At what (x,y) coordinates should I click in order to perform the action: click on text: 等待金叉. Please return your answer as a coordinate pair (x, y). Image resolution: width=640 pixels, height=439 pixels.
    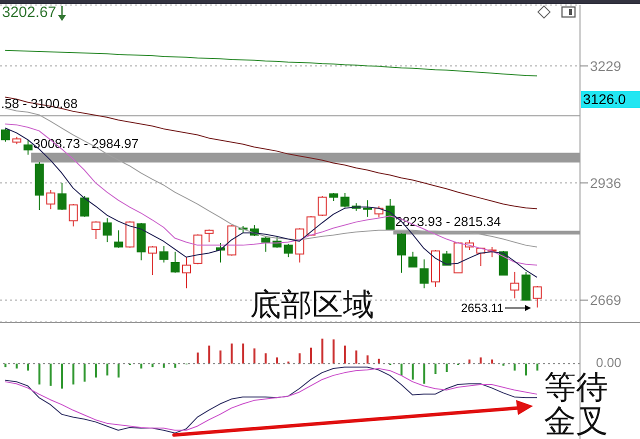
    Looking at the image, I should click on (576, 404).